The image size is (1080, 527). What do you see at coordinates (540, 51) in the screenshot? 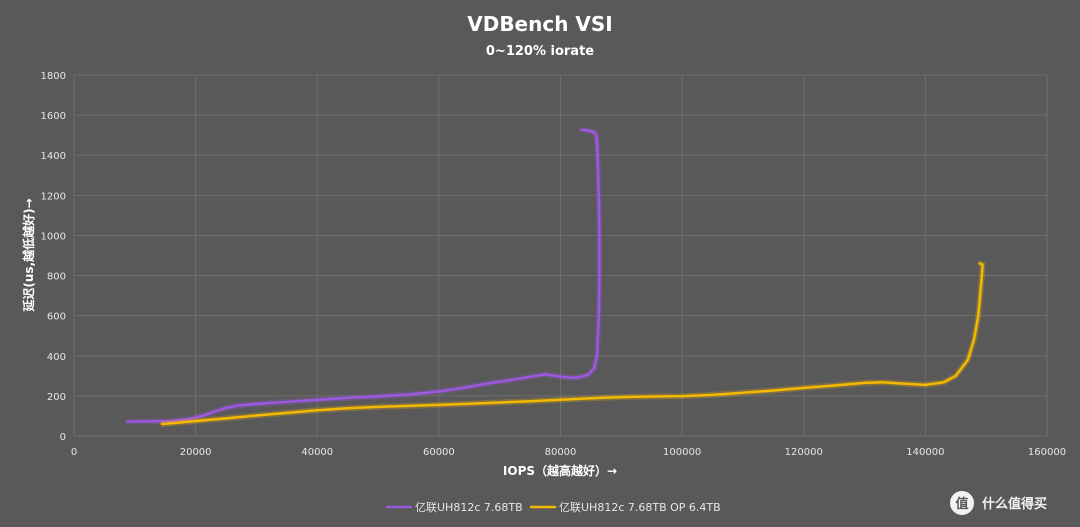
I see `chart-subtitle: 0~120% iorate` at bounding box center [540, 51].